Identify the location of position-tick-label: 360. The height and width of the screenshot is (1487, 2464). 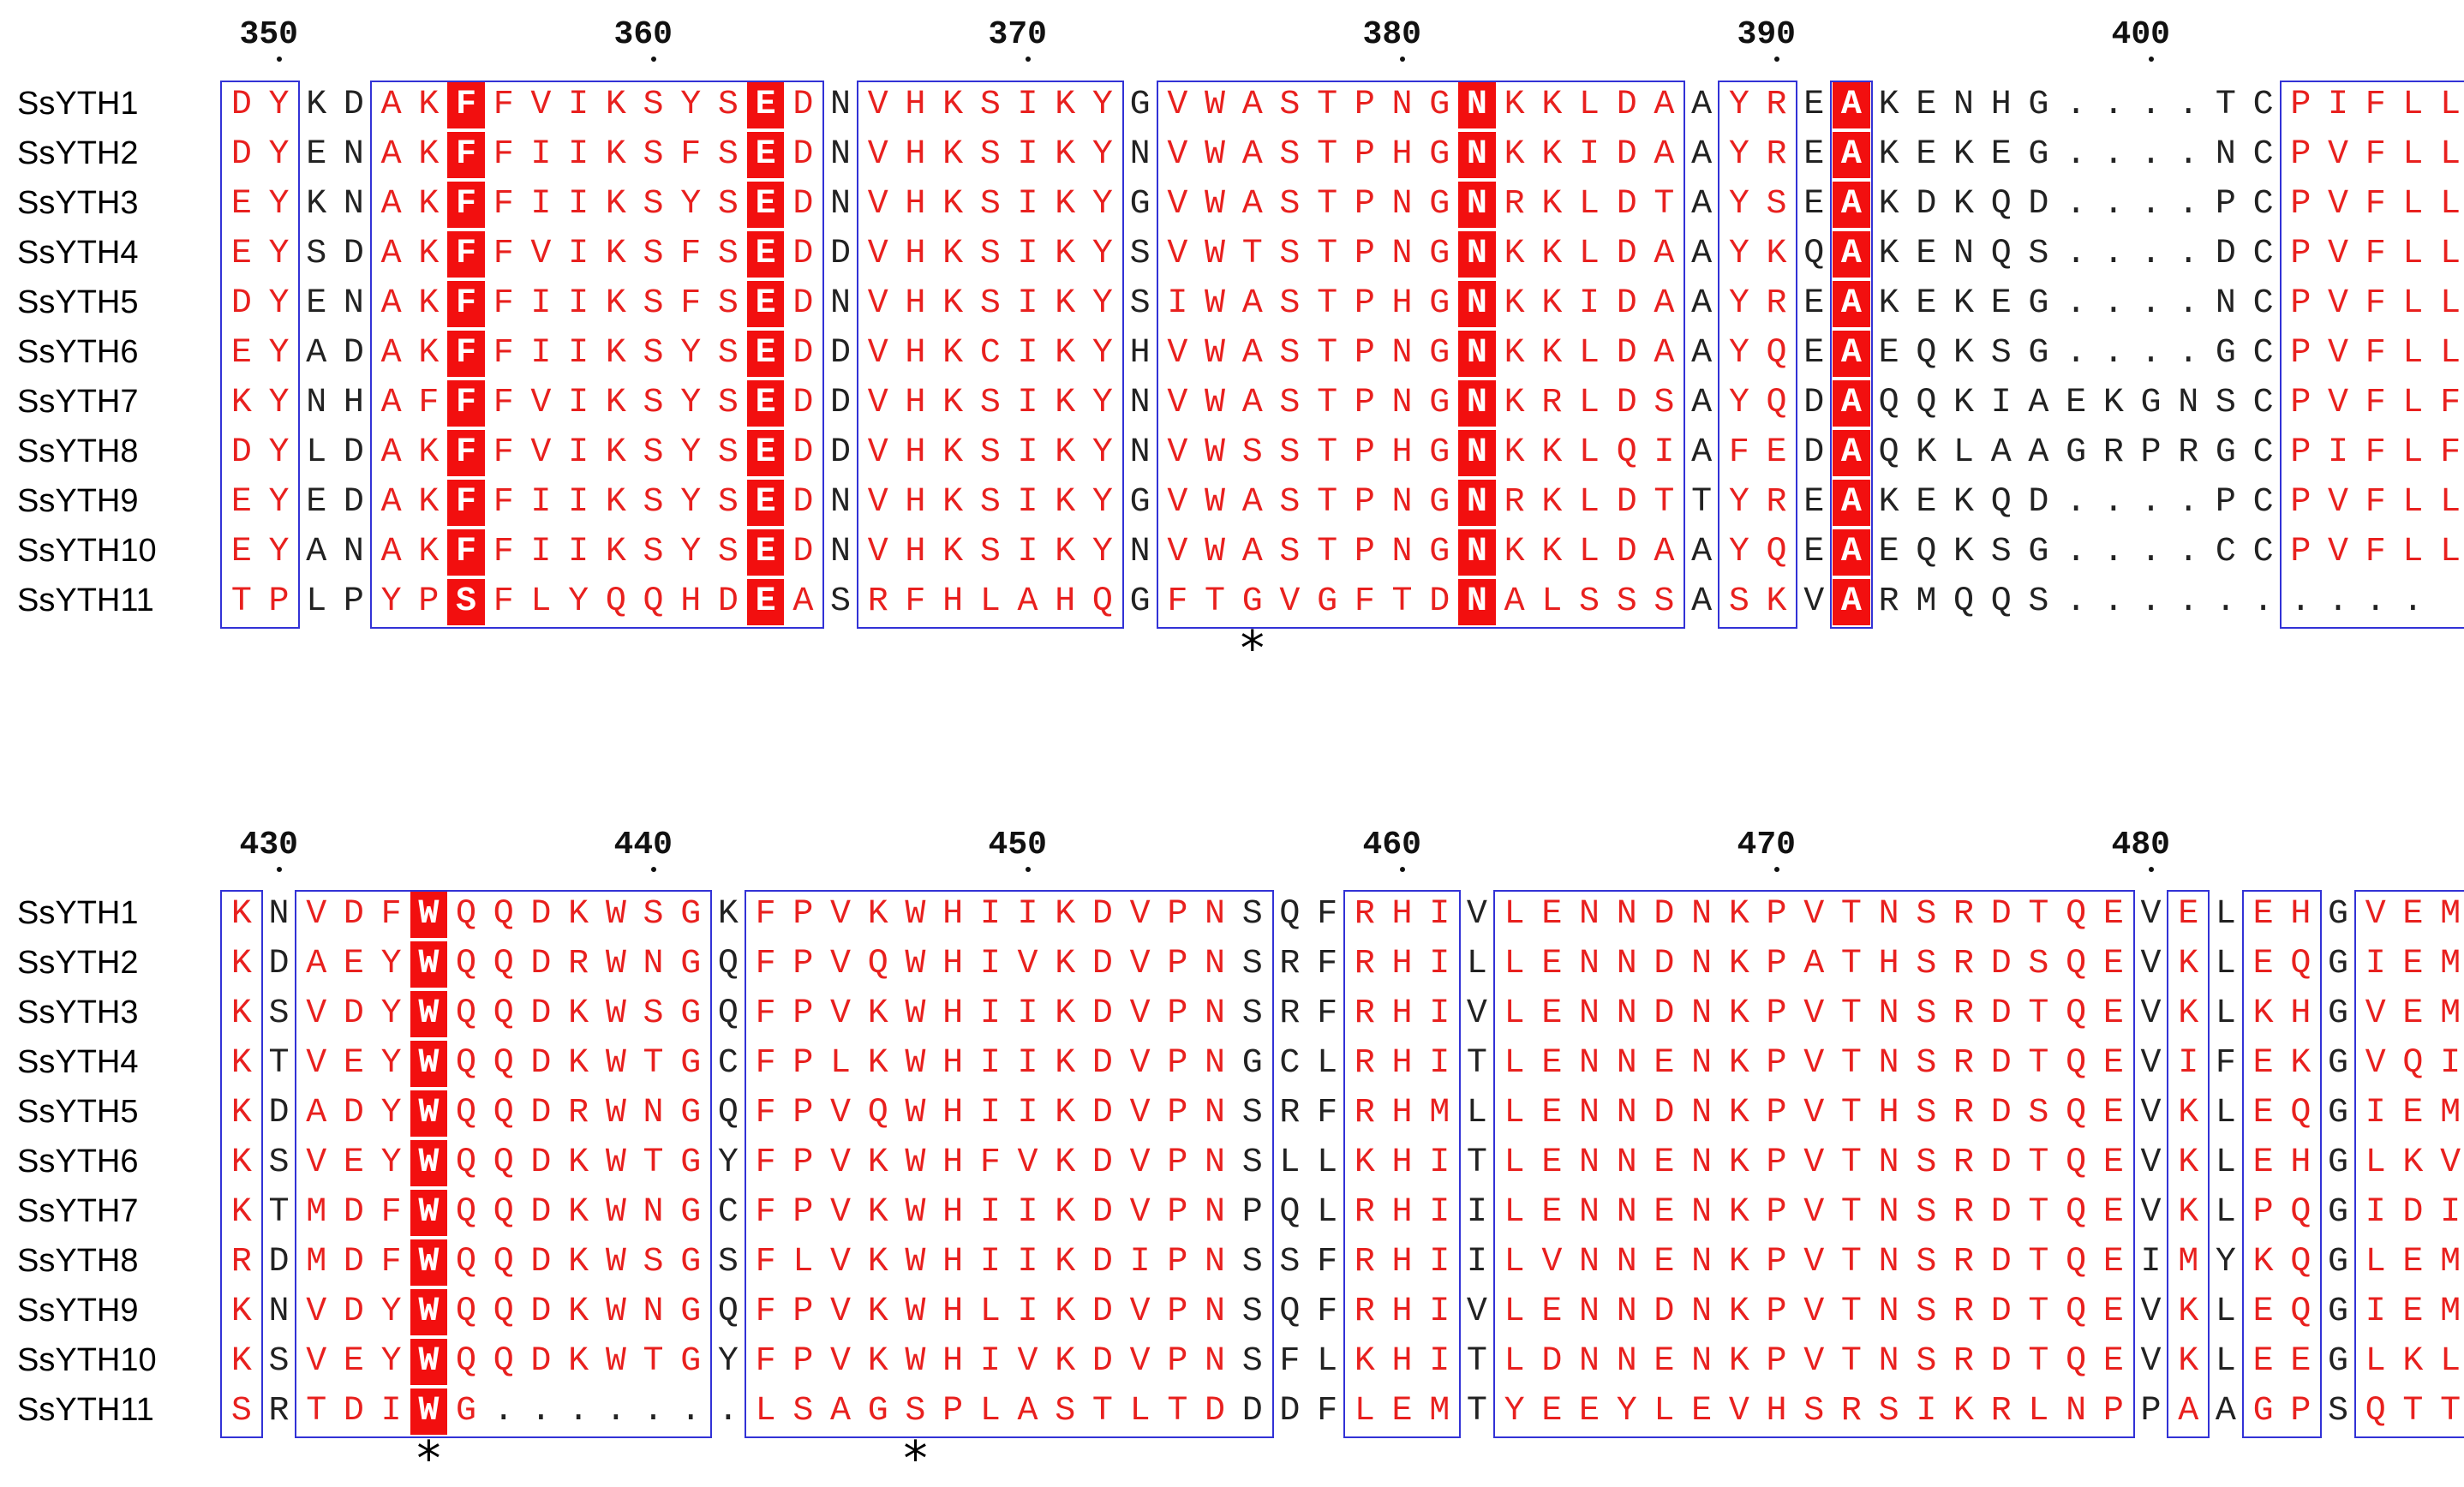
(643, 35).